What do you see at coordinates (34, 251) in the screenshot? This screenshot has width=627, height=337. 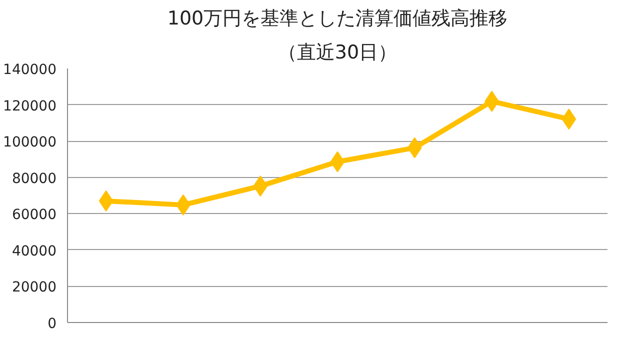 I see `y-tick-label: 40000` at bounding box center [34, 251].